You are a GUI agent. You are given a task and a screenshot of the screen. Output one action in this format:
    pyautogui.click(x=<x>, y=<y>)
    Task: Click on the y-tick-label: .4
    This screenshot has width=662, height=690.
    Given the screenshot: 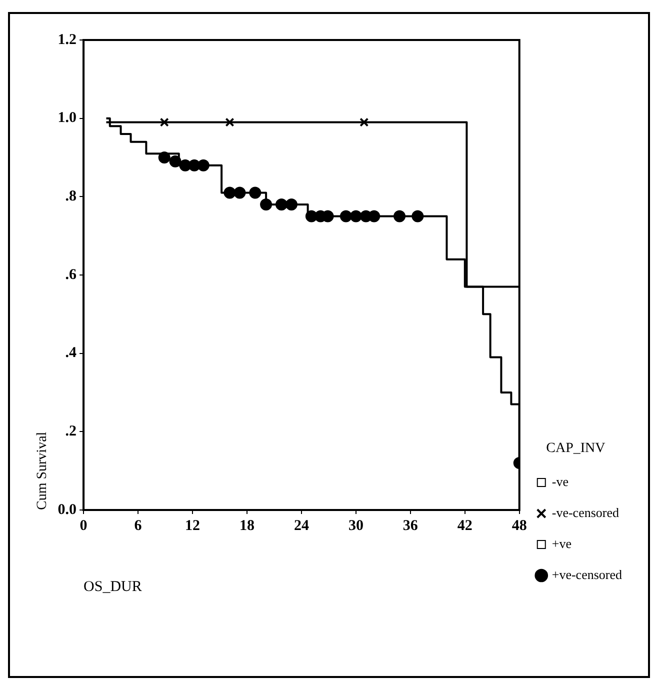 What is the action you would take?
    pyautogui.click(x=71, y=353)
    